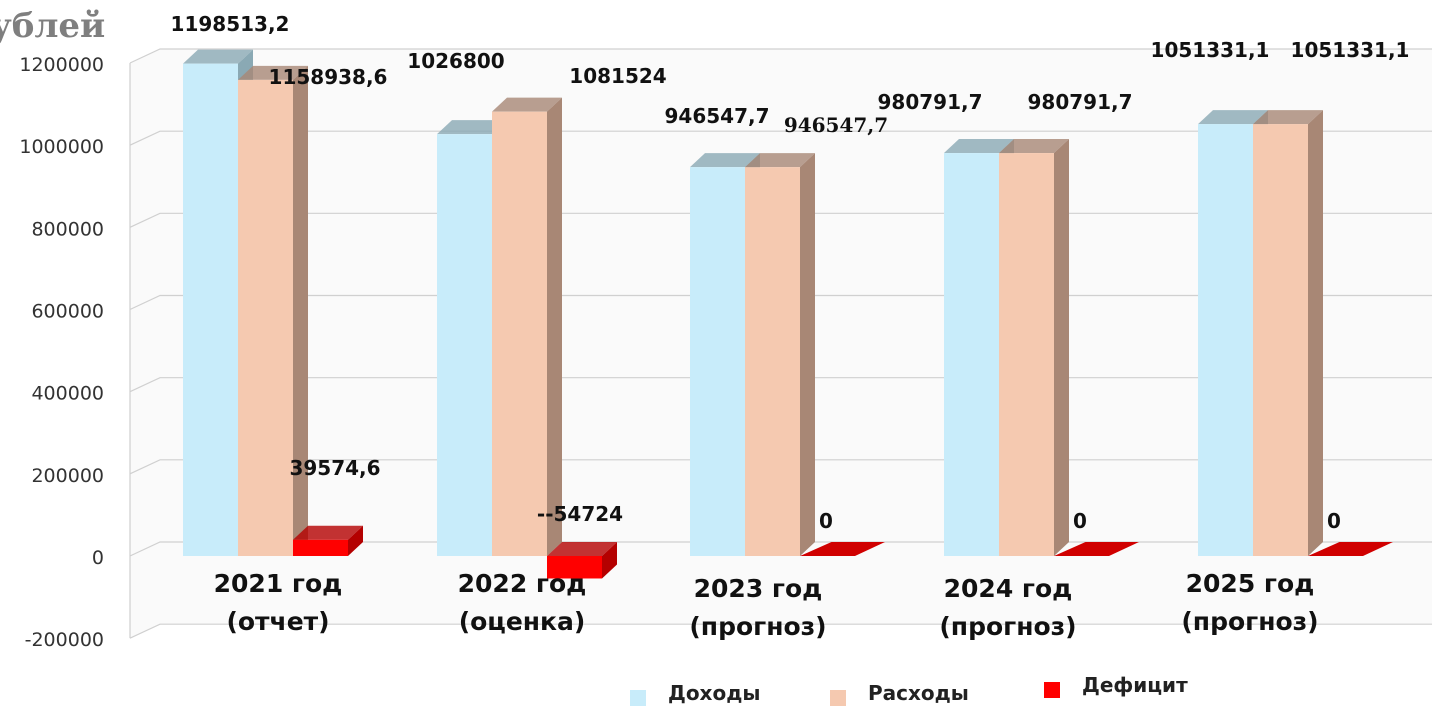 The height and width of the screenshot is (710, 1432). What do you see at coordinates (67, 394) in the screenshot?
I see `y-tick-label: 400000` at bounding box center [67, 394].